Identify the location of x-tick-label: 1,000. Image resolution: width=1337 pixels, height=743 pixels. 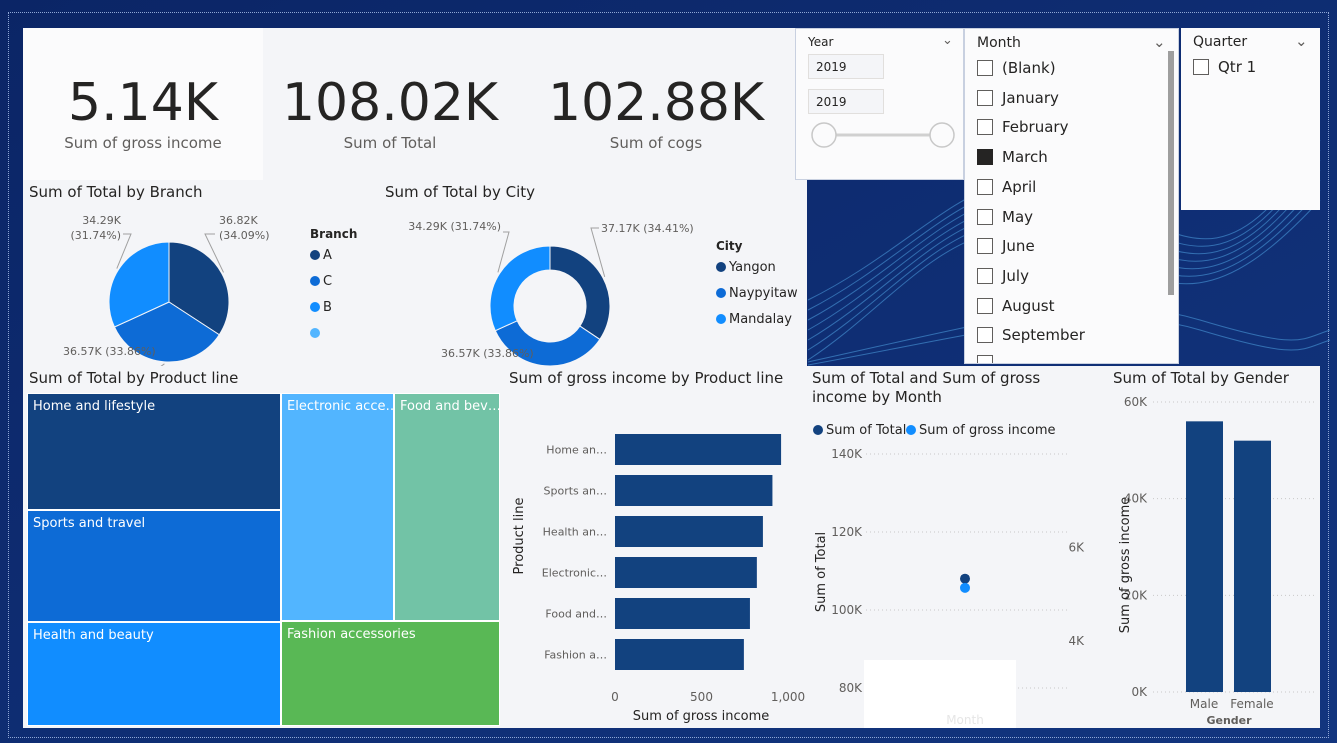
(788, 697).